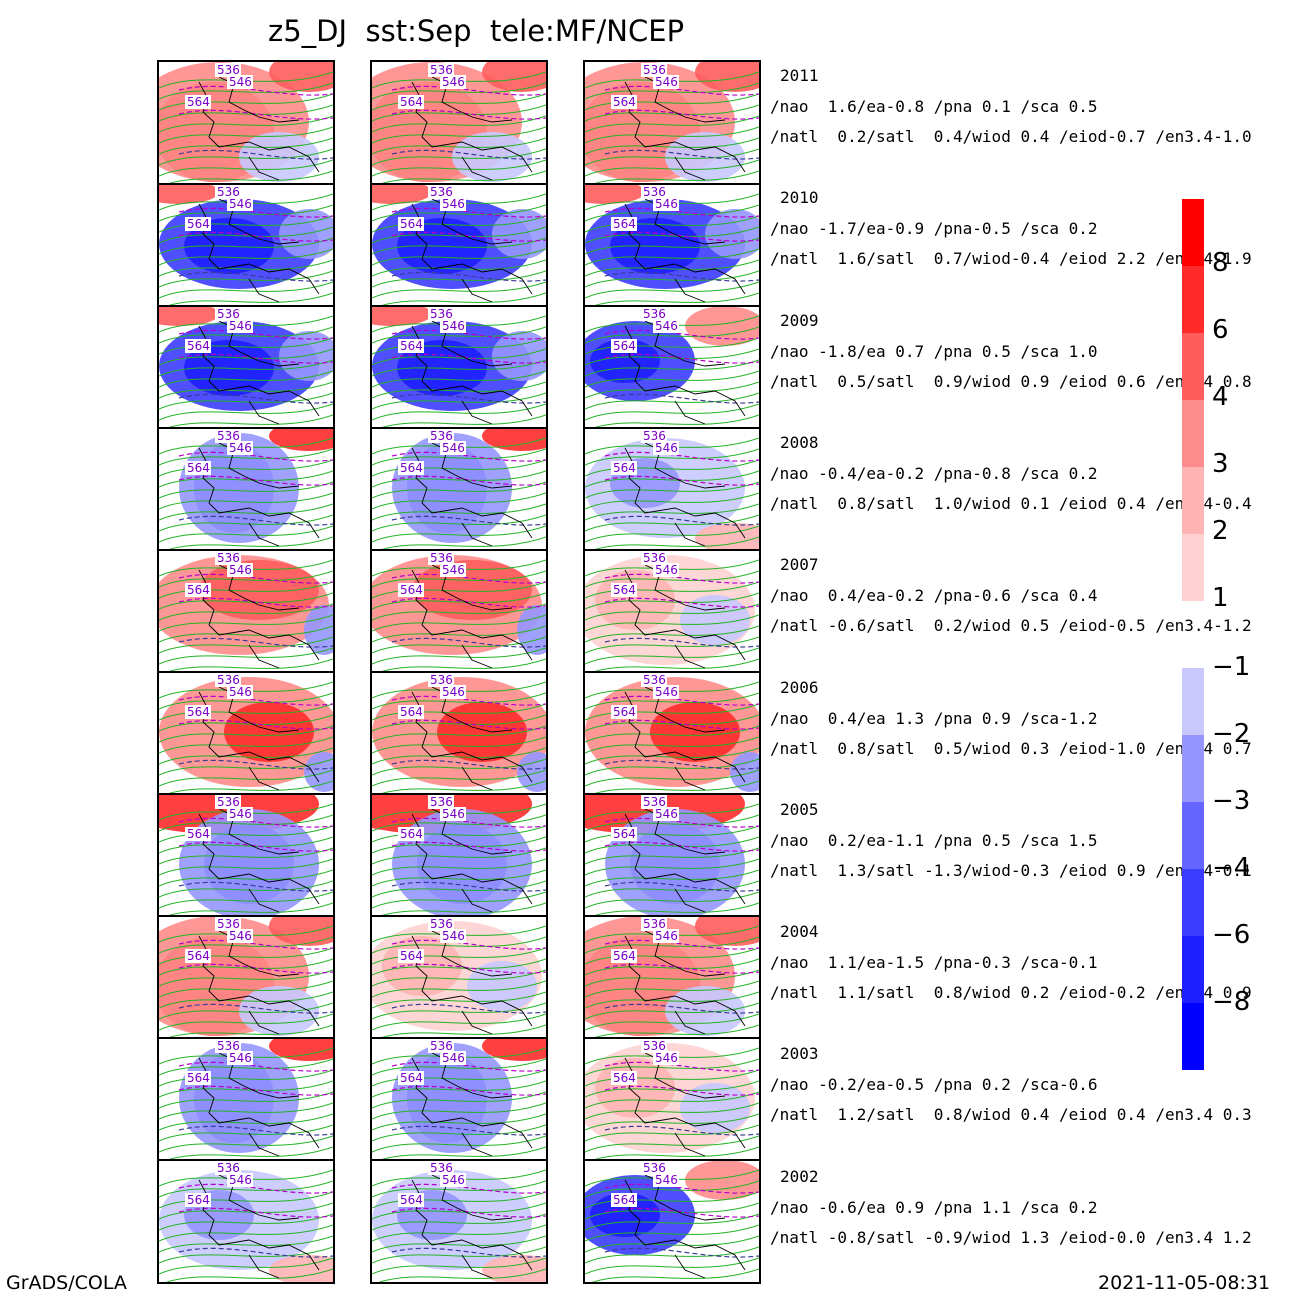 Image resolution: width=1300 pixels, height=1300 pixels. What do you see at coordinates (934, 351) in the screenshot?
I see `teleconnection-indices: /nao -1.8/ea 0.7 /pna 0.5 /sca 1.0` at bounding box center [934, 351].